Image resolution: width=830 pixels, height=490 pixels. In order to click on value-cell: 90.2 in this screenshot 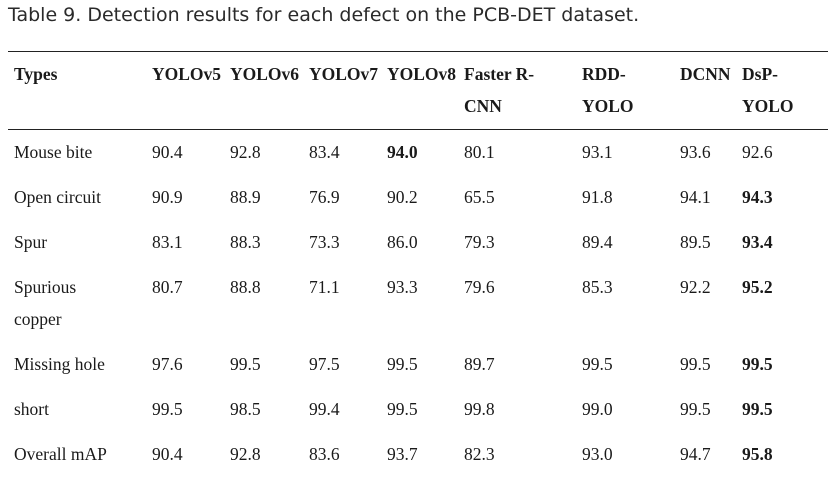, I will do `click(402, 197)`.